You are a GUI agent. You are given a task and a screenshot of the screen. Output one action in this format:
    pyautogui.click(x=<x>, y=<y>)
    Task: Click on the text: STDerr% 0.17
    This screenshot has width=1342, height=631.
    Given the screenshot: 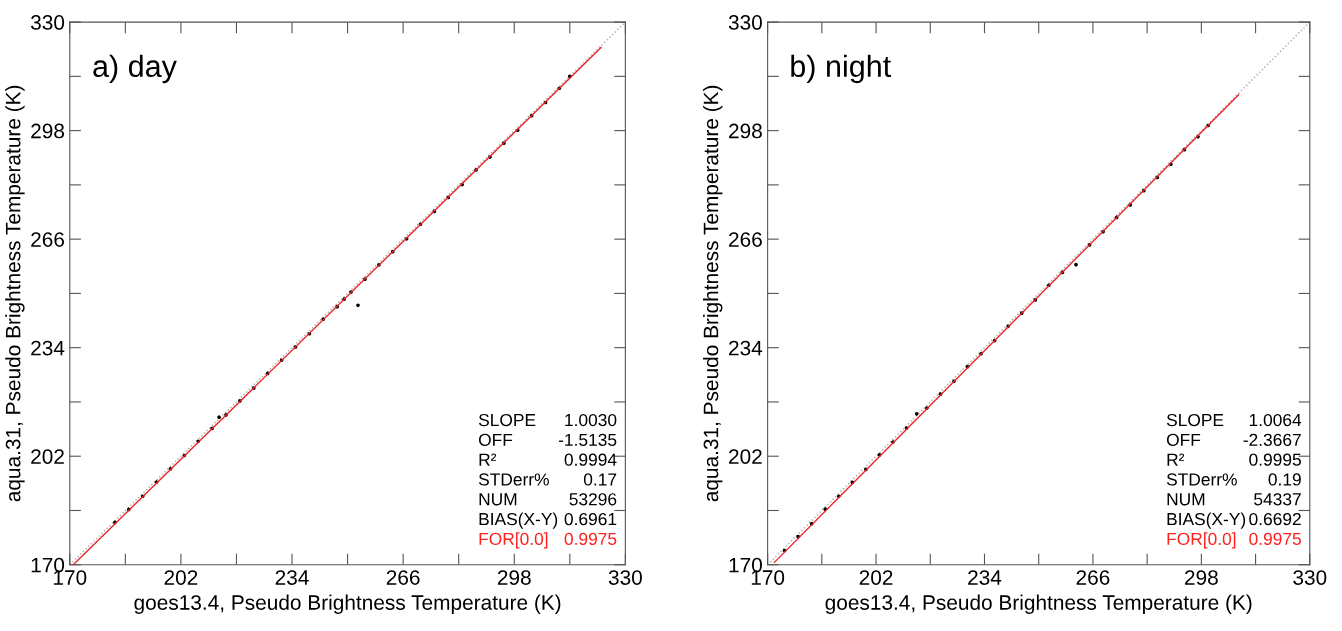 What is the action you would take?
    pyautogui.click(x=547, y=479)
    